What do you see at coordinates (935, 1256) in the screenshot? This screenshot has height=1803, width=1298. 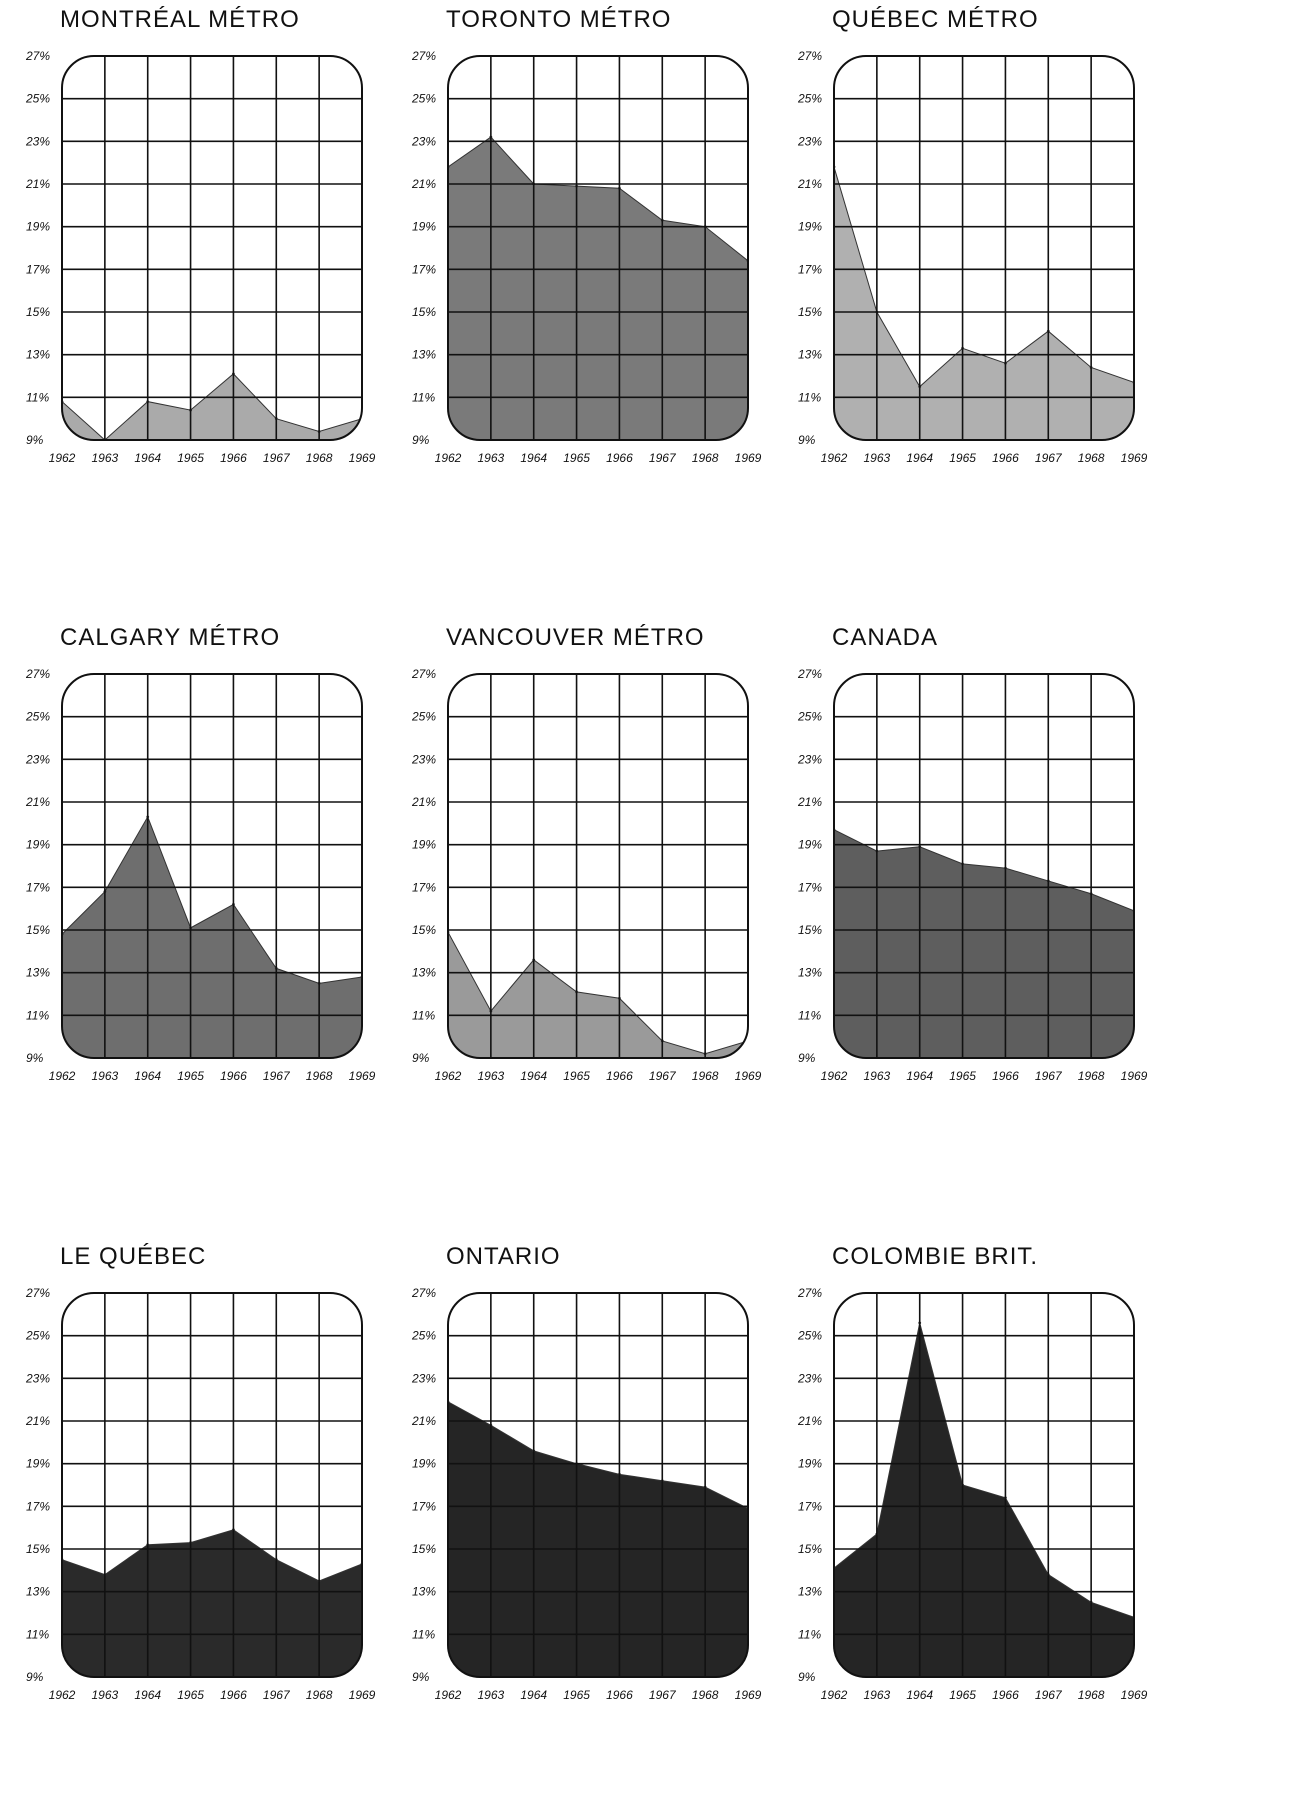 I see `chart-title: COLOMBIE BRIT.` at bounding box center [935, 1256].